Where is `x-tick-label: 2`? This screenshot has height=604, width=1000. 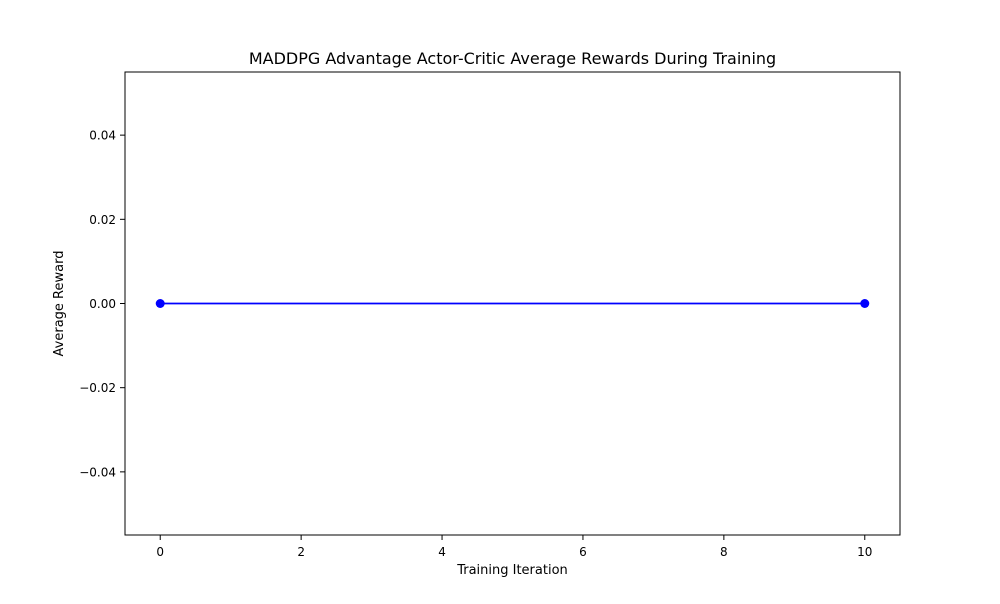 x-tick-label: 2 is located at coordinates (301, 552).